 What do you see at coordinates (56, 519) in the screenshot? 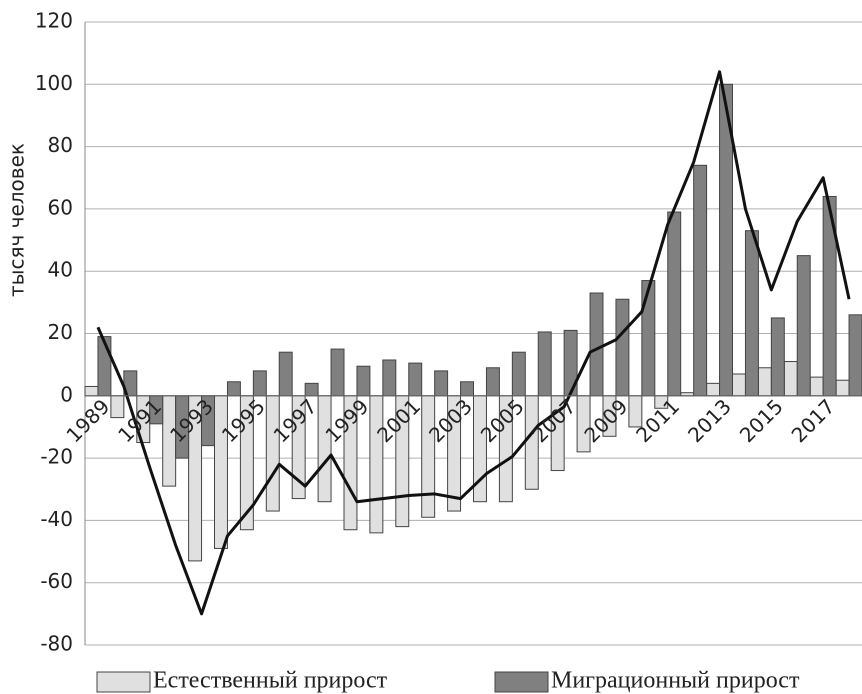
I see `y-tick-label: -40` at bounding box center [56, 519].